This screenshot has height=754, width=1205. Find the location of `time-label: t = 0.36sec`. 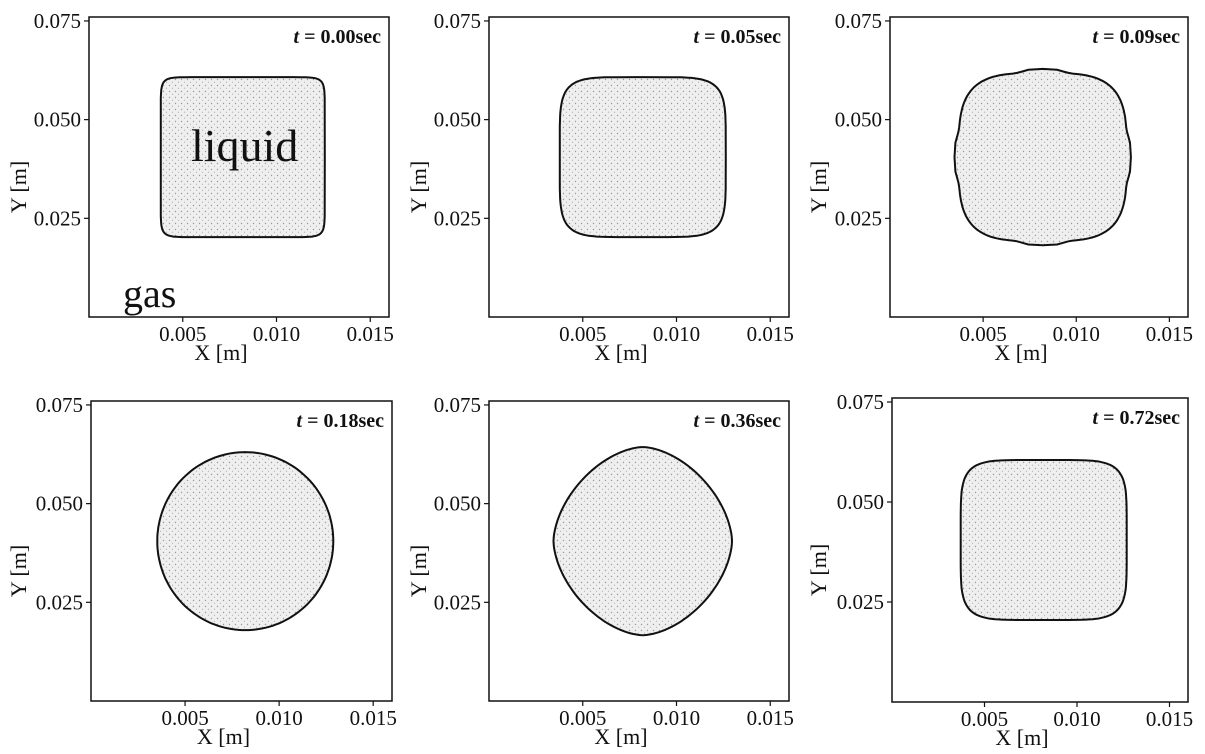

time-label: t = 0.36sec is located at coordinates (738, 421).